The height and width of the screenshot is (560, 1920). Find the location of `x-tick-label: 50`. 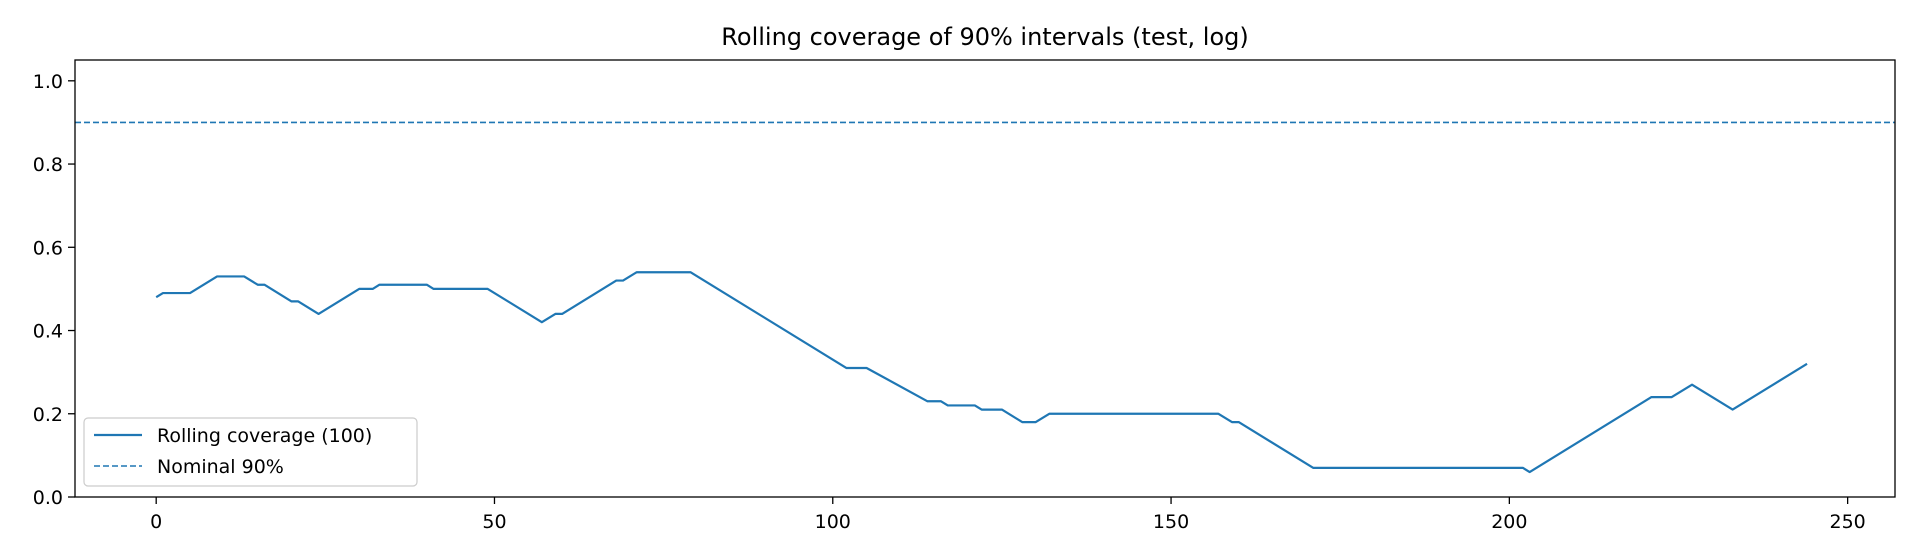

x-tick-label: 50 is located at coordinates (494, 522).